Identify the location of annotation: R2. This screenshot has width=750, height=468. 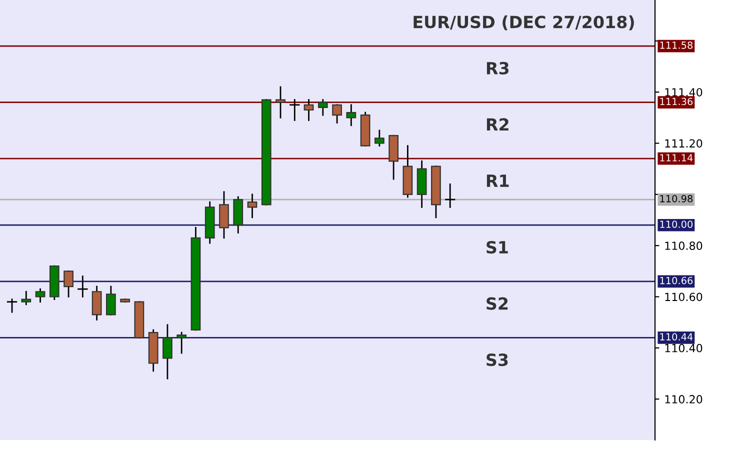
(497, 124).